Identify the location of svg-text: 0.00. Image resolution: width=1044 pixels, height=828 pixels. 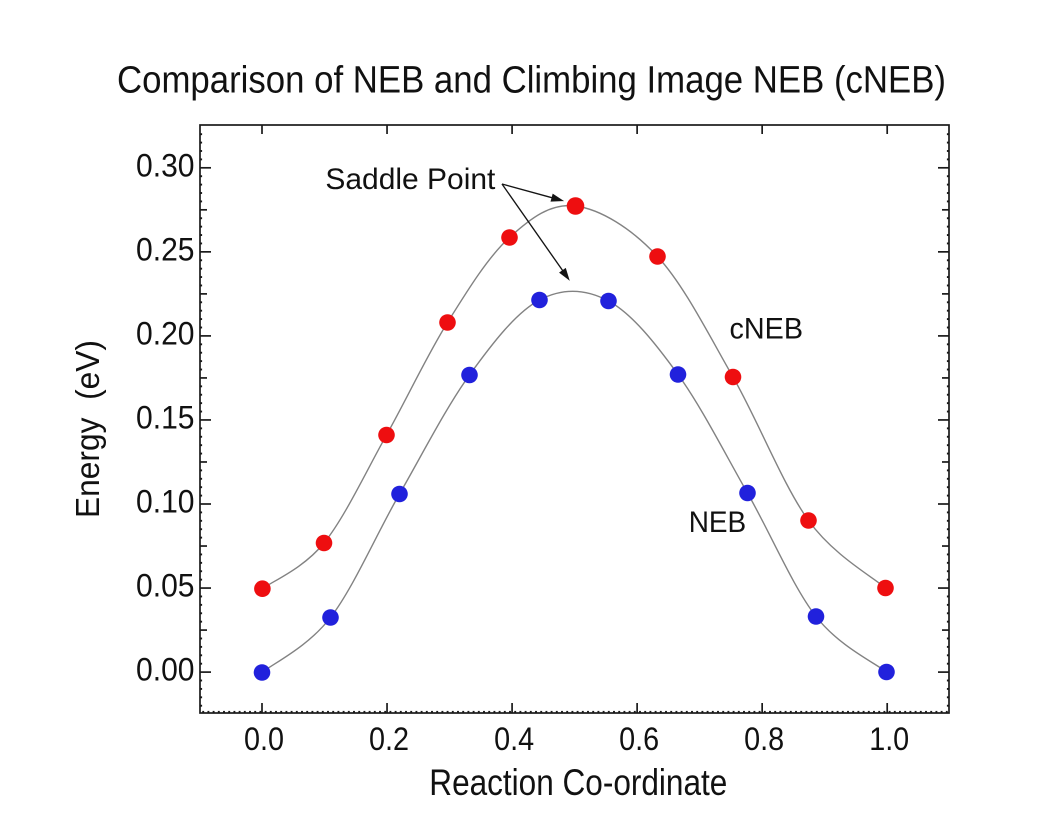
(165, 670).